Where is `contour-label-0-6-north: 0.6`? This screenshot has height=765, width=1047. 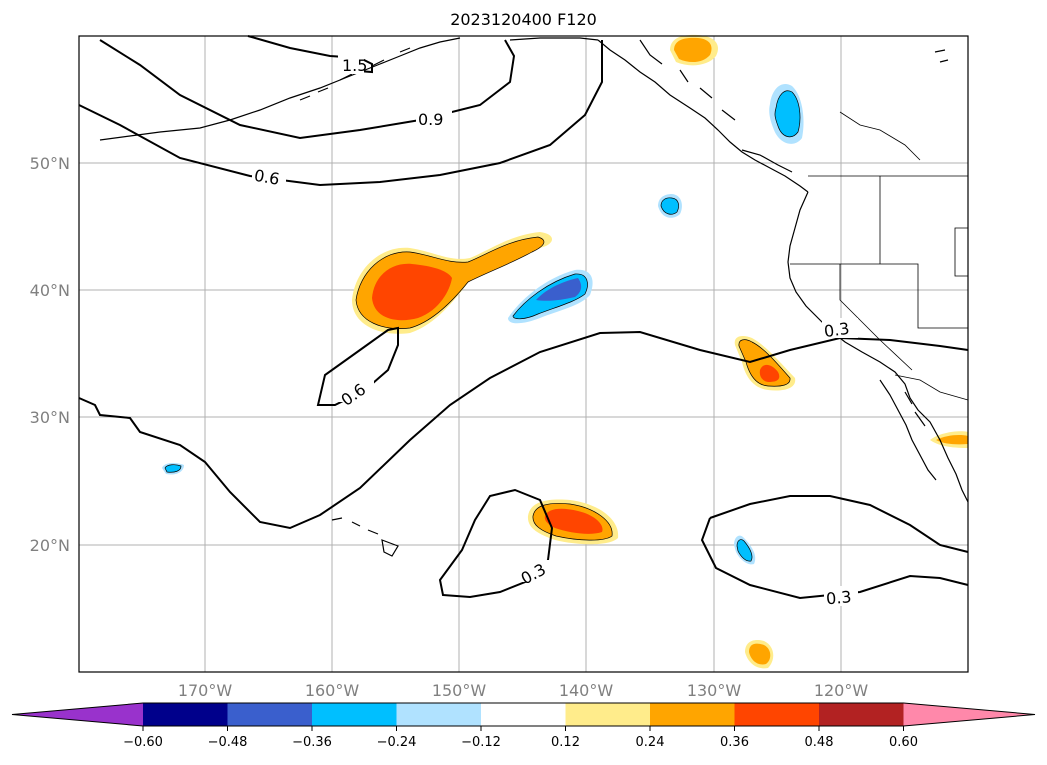 contour-label-0-6-north: 0.6 is located at coordinates (267, 177).